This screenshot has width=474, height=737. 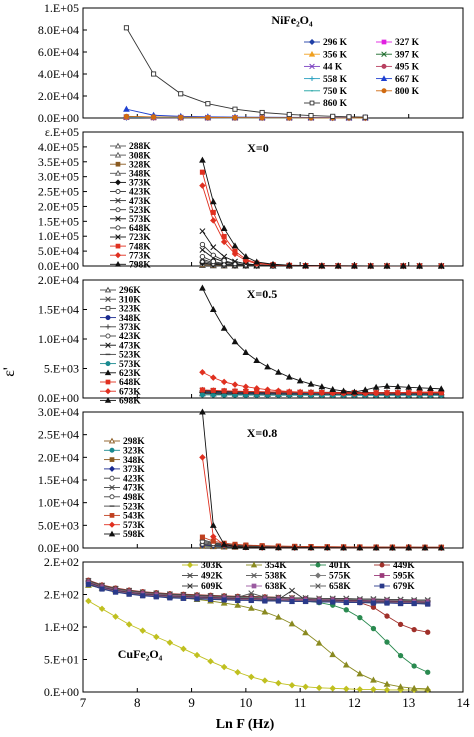 What do you see at coordinates (212, 566) in the screenshot?
I see `legend-label: 303K` at bounding box center [212, 566].